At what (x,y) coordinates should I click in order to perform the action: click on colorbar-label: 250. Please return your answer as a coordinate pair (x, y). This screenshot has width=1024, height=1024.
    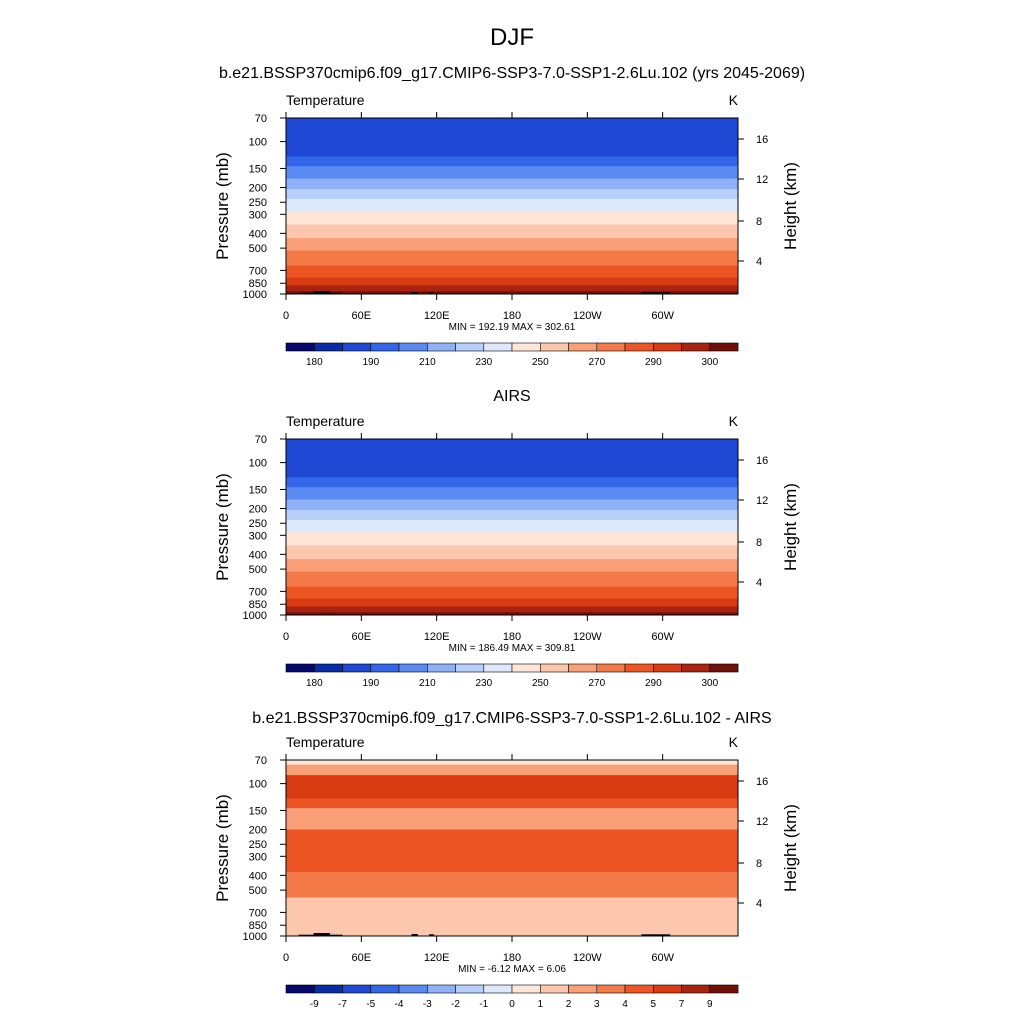
    Looking at the image, I should click on (540, 683).